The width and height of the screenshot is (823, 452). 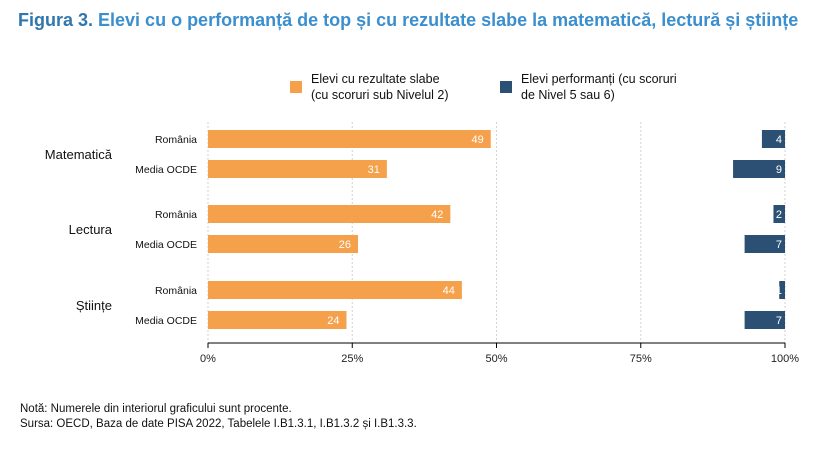 I want to click on x-tick-label: 75%, so click(x=641, y=359).